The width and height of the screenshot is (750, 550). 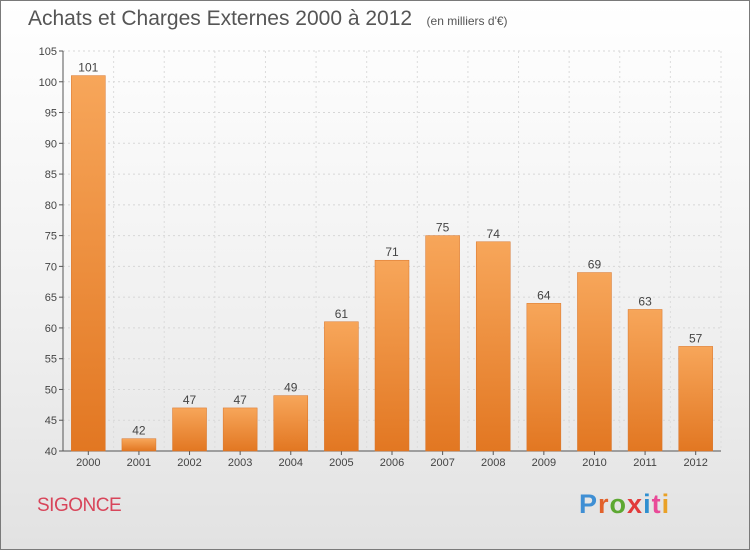 I want to click on x-tick-label: 2007, so click(x=442, y=463).